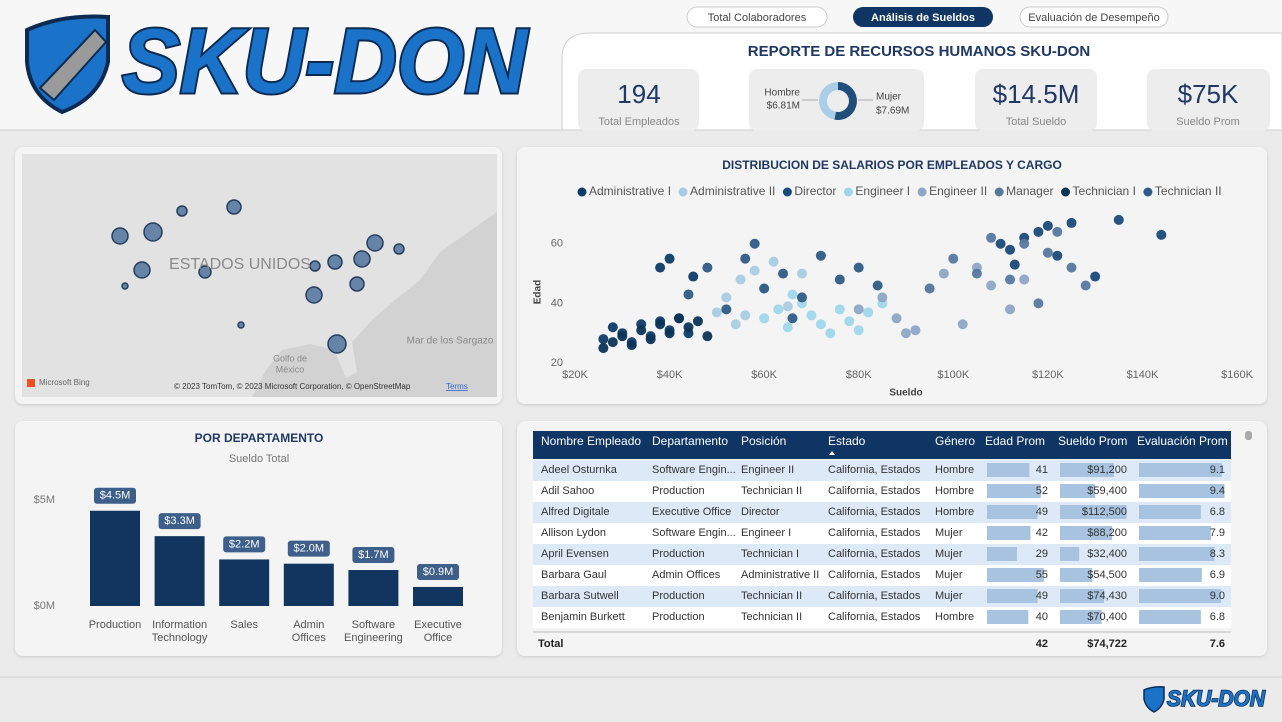  What do you see at coordinates (923, 18) in the screenshot?
I see `nav-tab-label: Análisis de Sueldos` at bounding box center [923, 18].